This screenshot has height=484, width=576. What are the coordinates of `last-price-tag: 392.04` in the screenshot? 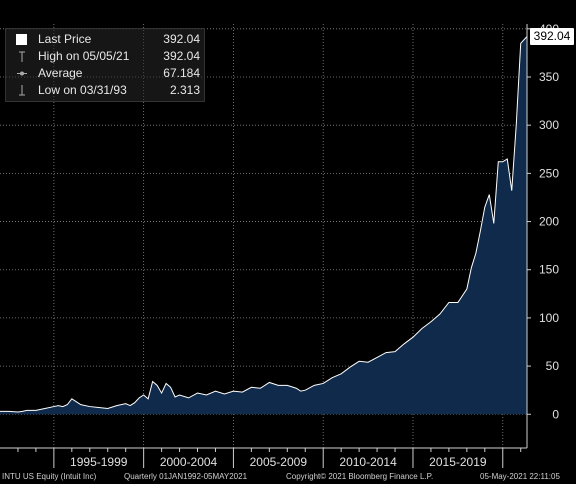 It's located at (552, 37).